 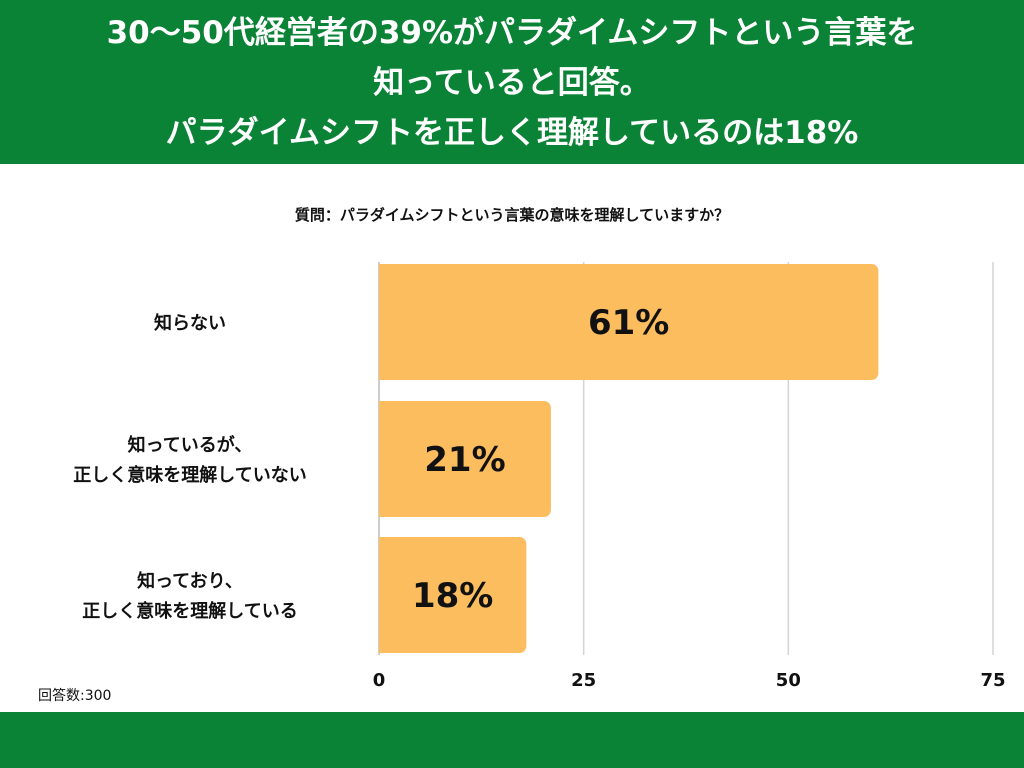 I want to click on title-line-3: パラダイムシフトを正しく理解しているのは18%, so click(x=512, y=133).